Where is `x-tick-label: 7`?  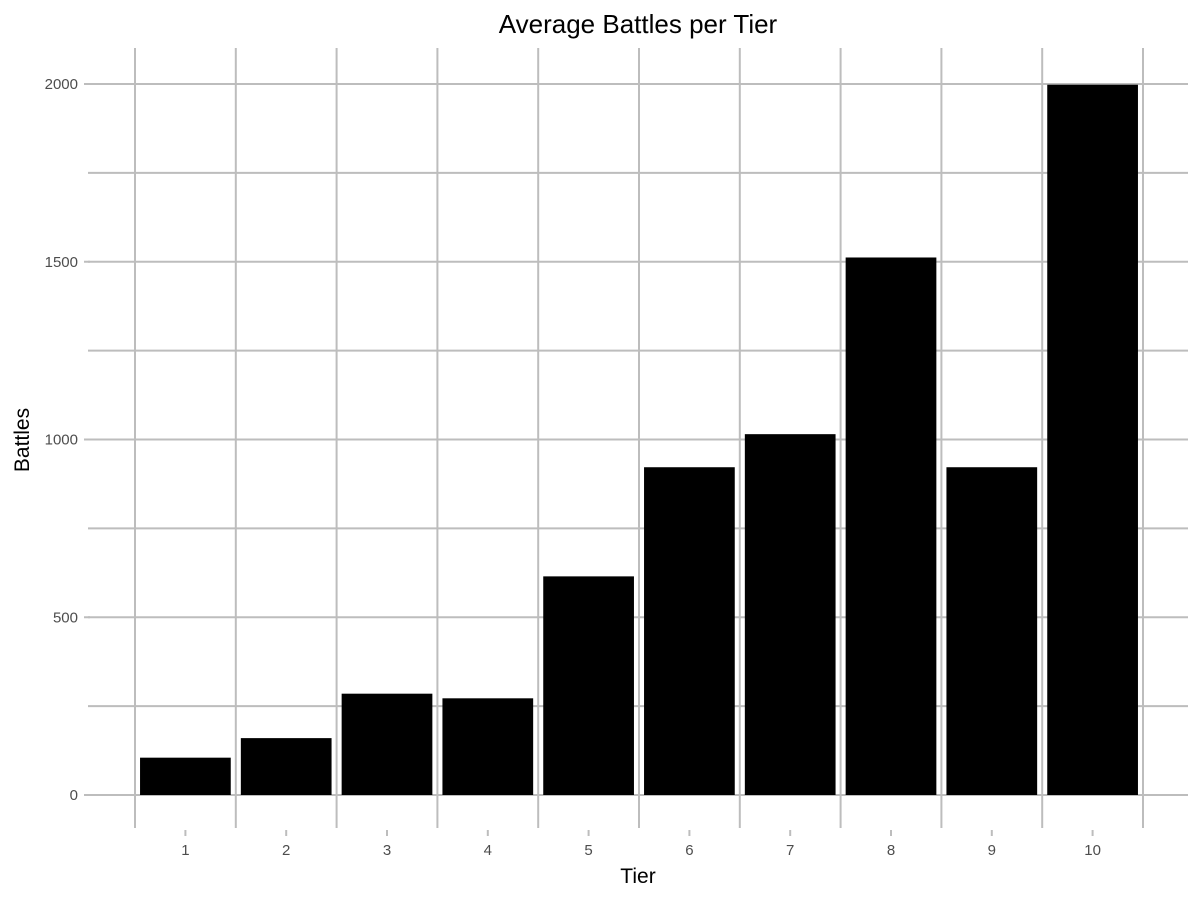 x-tick-label: 7 is located at coordinates (790, 850).